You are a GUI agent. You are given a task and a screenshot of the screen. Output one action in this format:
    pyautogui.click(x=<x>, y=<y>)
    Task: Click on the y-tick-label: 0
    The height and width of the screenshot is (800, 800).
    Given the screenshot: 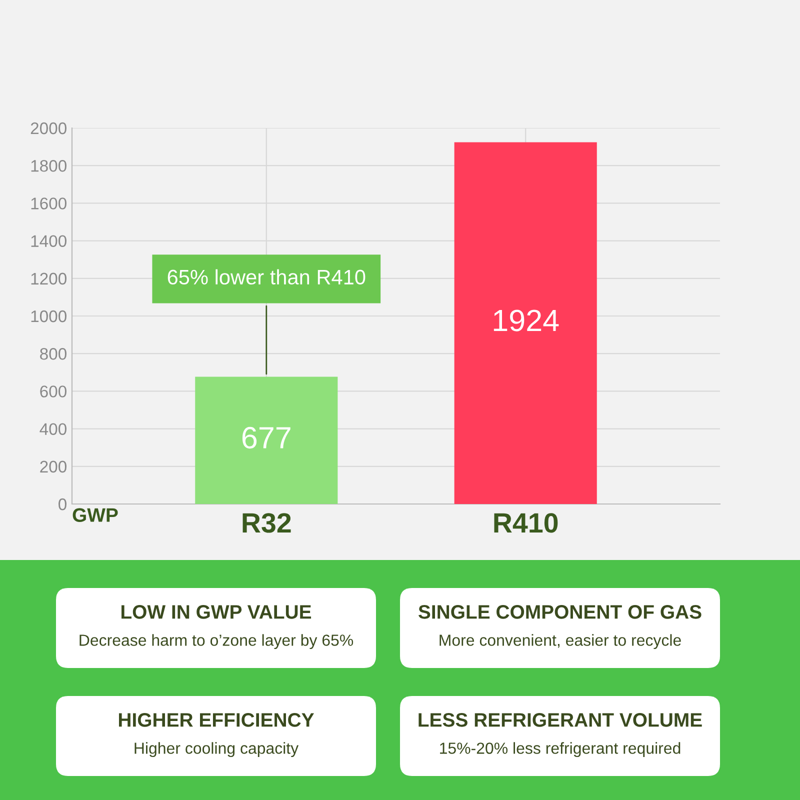 What is the action you would take?
    pyautogui.click(x=62, y=504)
    